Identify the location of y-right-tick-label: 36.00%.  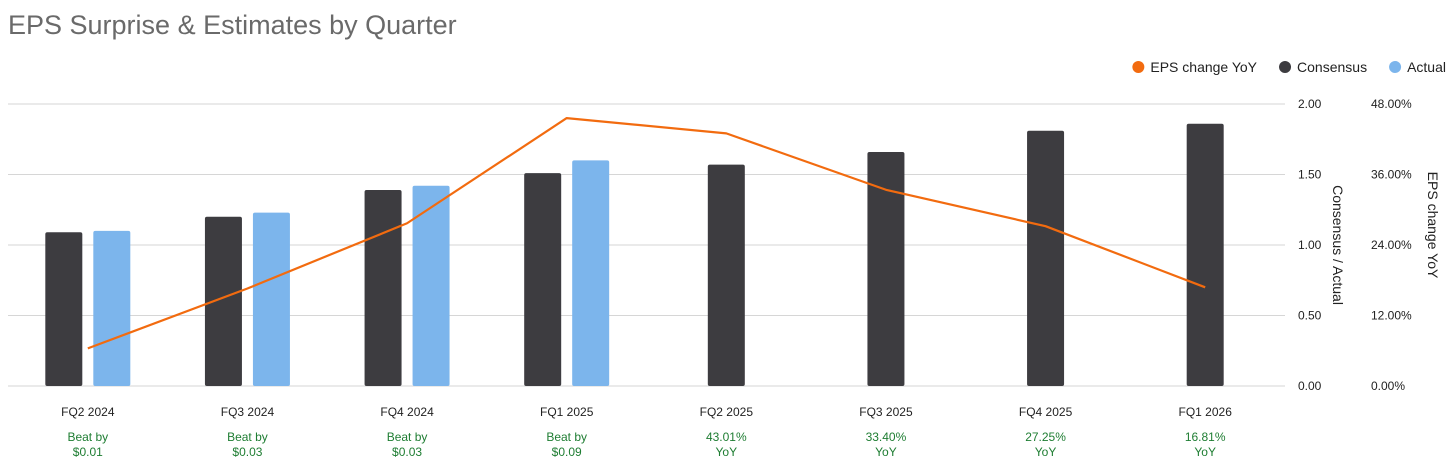
(1391, 175).